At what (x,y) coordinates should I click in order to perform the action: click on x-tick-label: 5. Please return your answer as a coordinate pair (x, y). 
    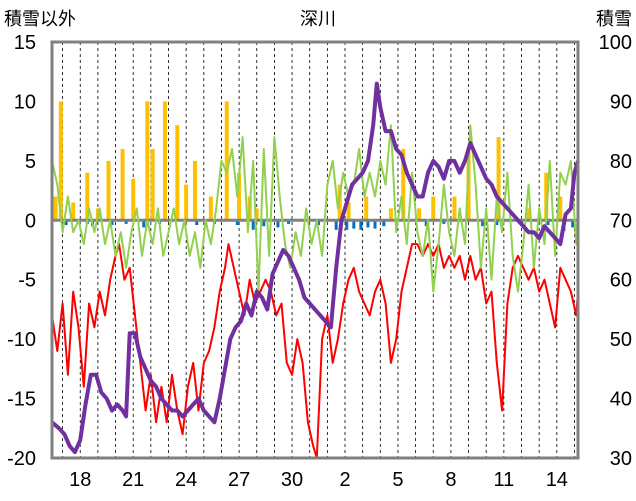
    Looking at the image, I should click on (397, 480).